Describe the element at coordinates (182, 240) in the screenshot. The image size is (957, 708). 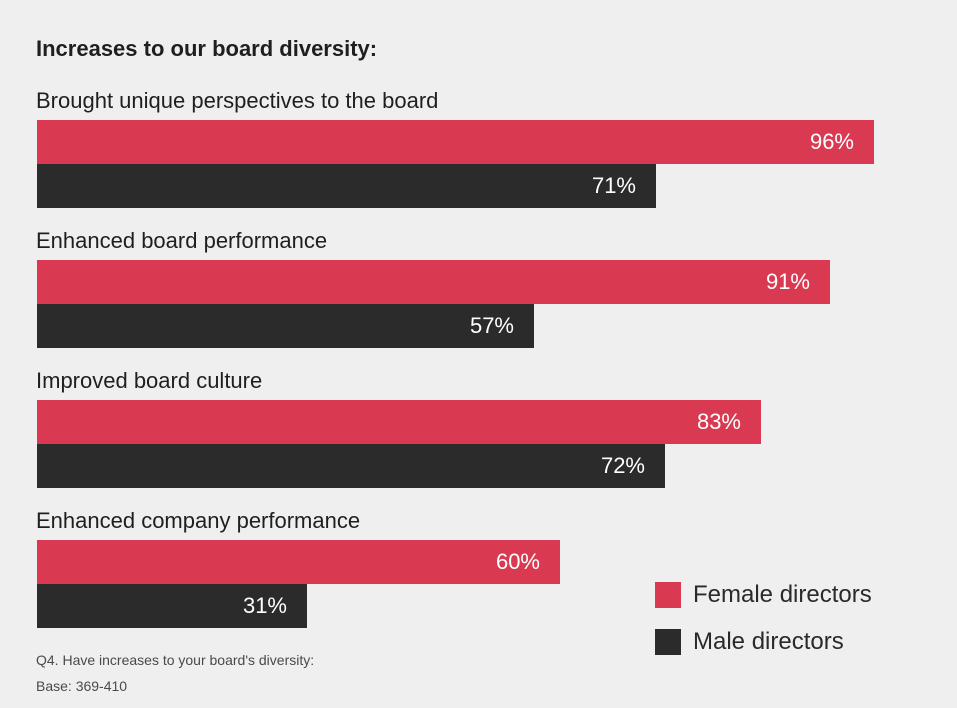
I see `category-label-enhanced-board-performance: Enhanced board performance` at that location.